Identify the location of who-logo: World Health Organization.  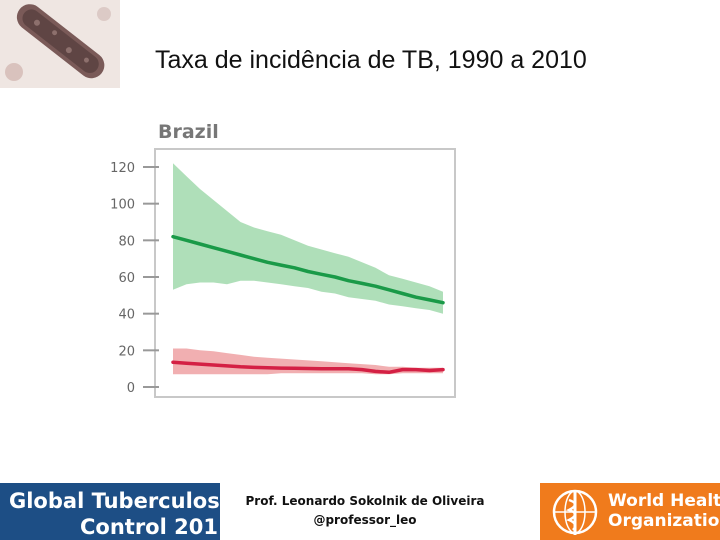
(630, 511).